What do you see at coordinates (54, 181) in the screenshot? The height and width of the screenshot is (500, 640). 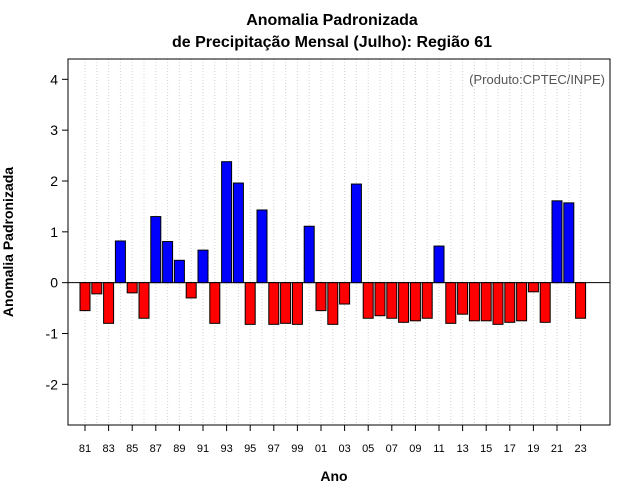 I see `y-tick-label: 2` at bounding box center [54, 181].